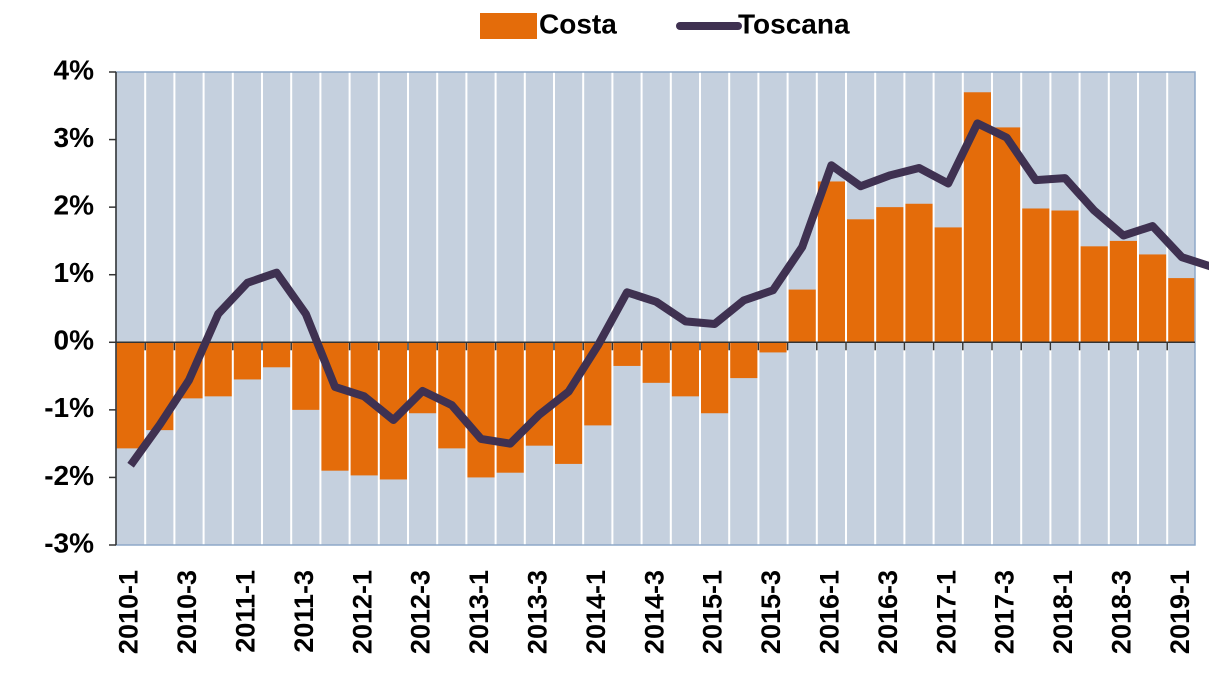 This screenshot has height=694, width=1209. What do you see at coordinates (654, 612) in the screenshot?
I see `x-tick-label: 2014-3` at bounding box center [654, 612].